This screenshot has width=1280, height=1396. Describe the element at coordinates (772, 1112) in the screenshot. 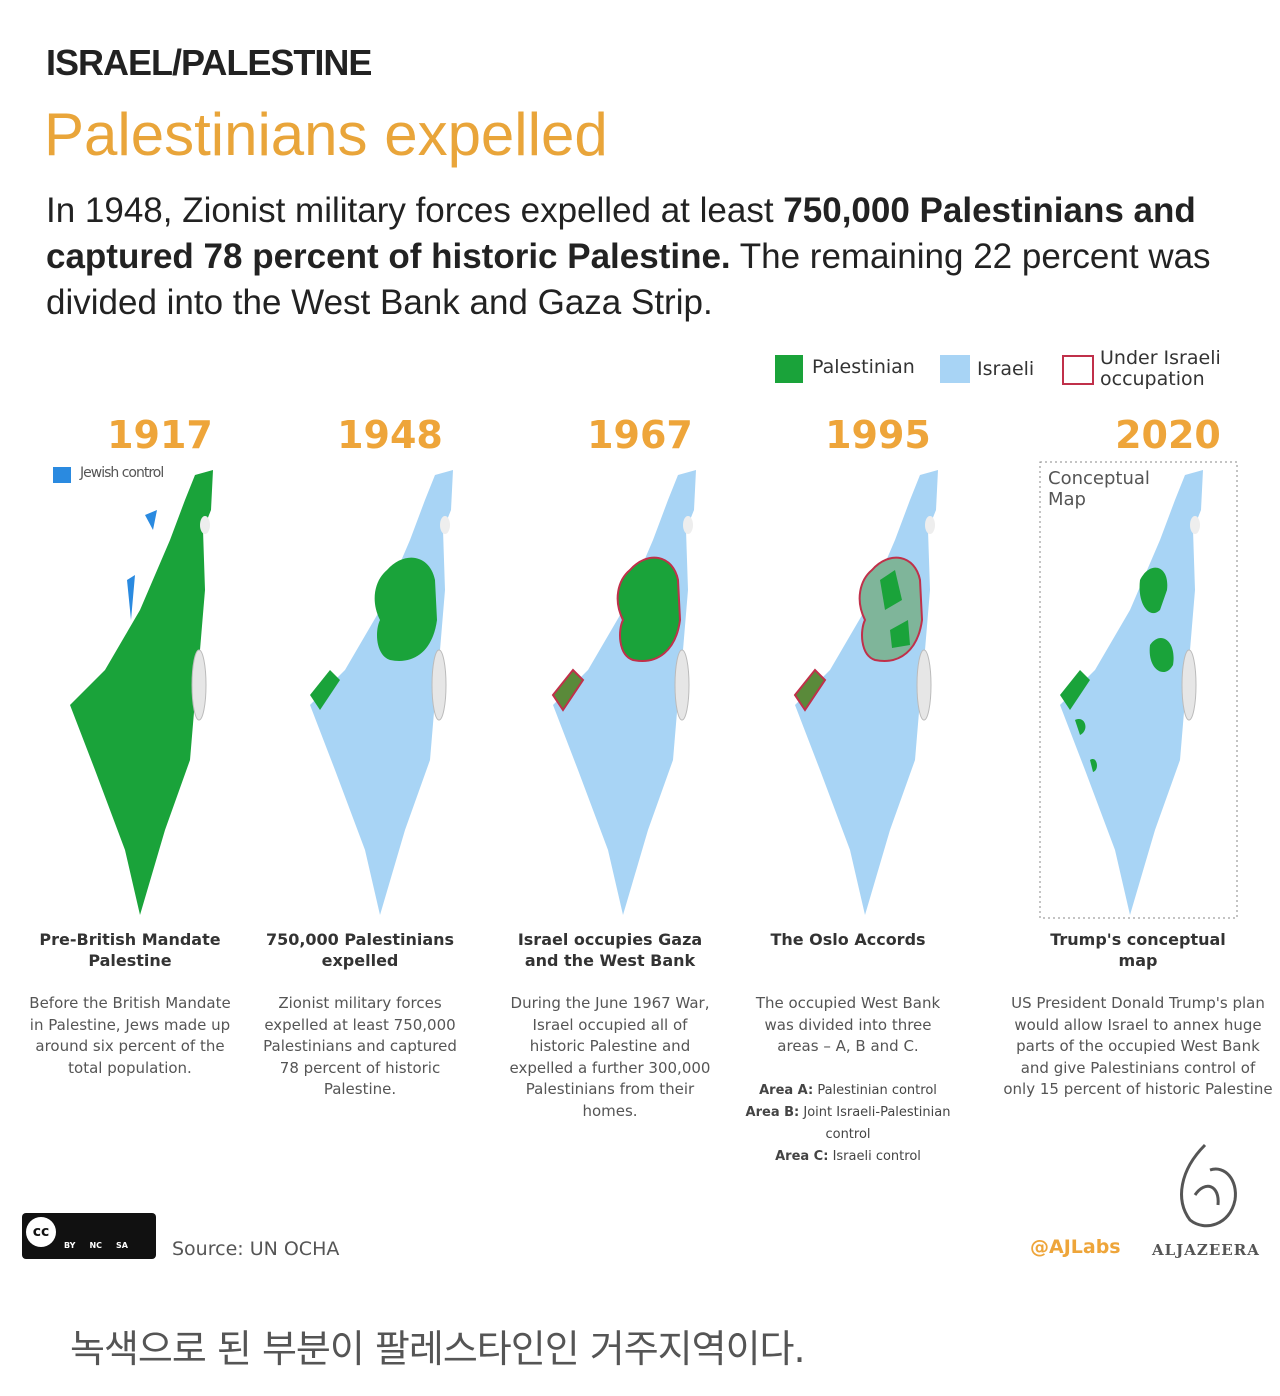

I see `area-label: Area B:` at that location.